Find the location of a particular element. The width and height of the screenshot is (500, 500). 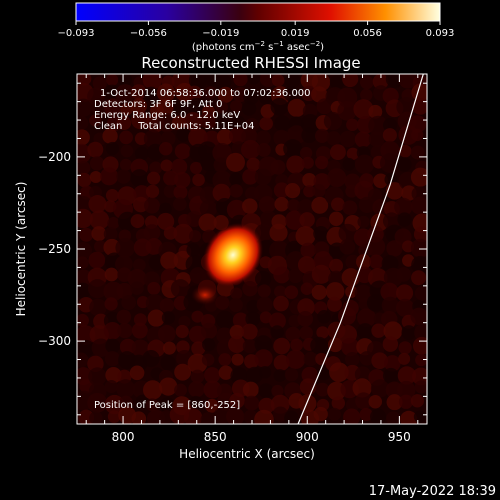

energy-range-label: Energy Range: 6.0 - 12.0 keV is located at coordinates (167, 115).